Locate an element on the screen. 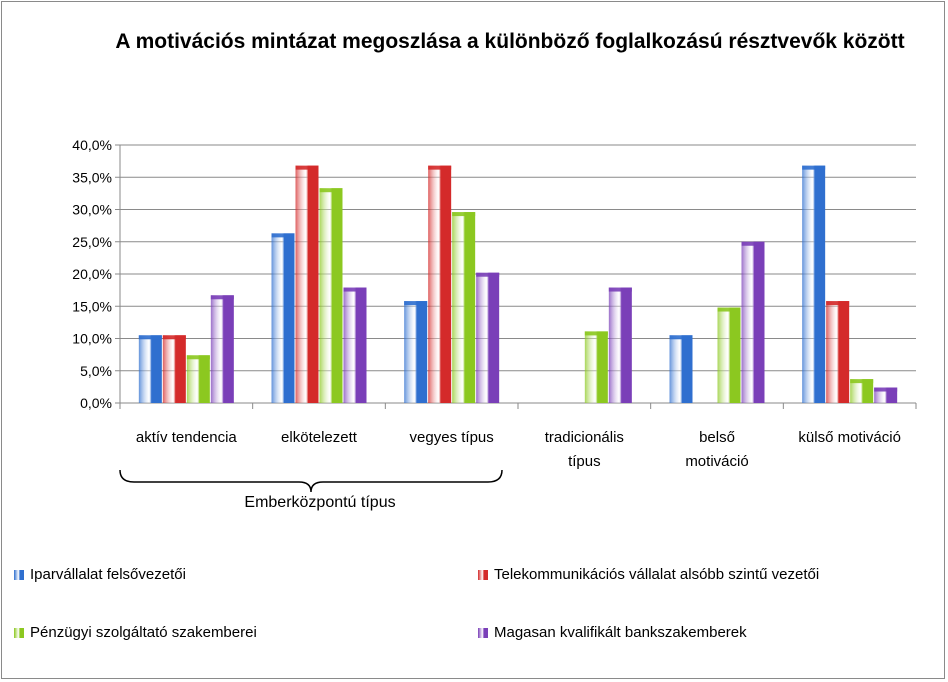  x-tick-label: külső motiváció is located at coordinates (849, 437).